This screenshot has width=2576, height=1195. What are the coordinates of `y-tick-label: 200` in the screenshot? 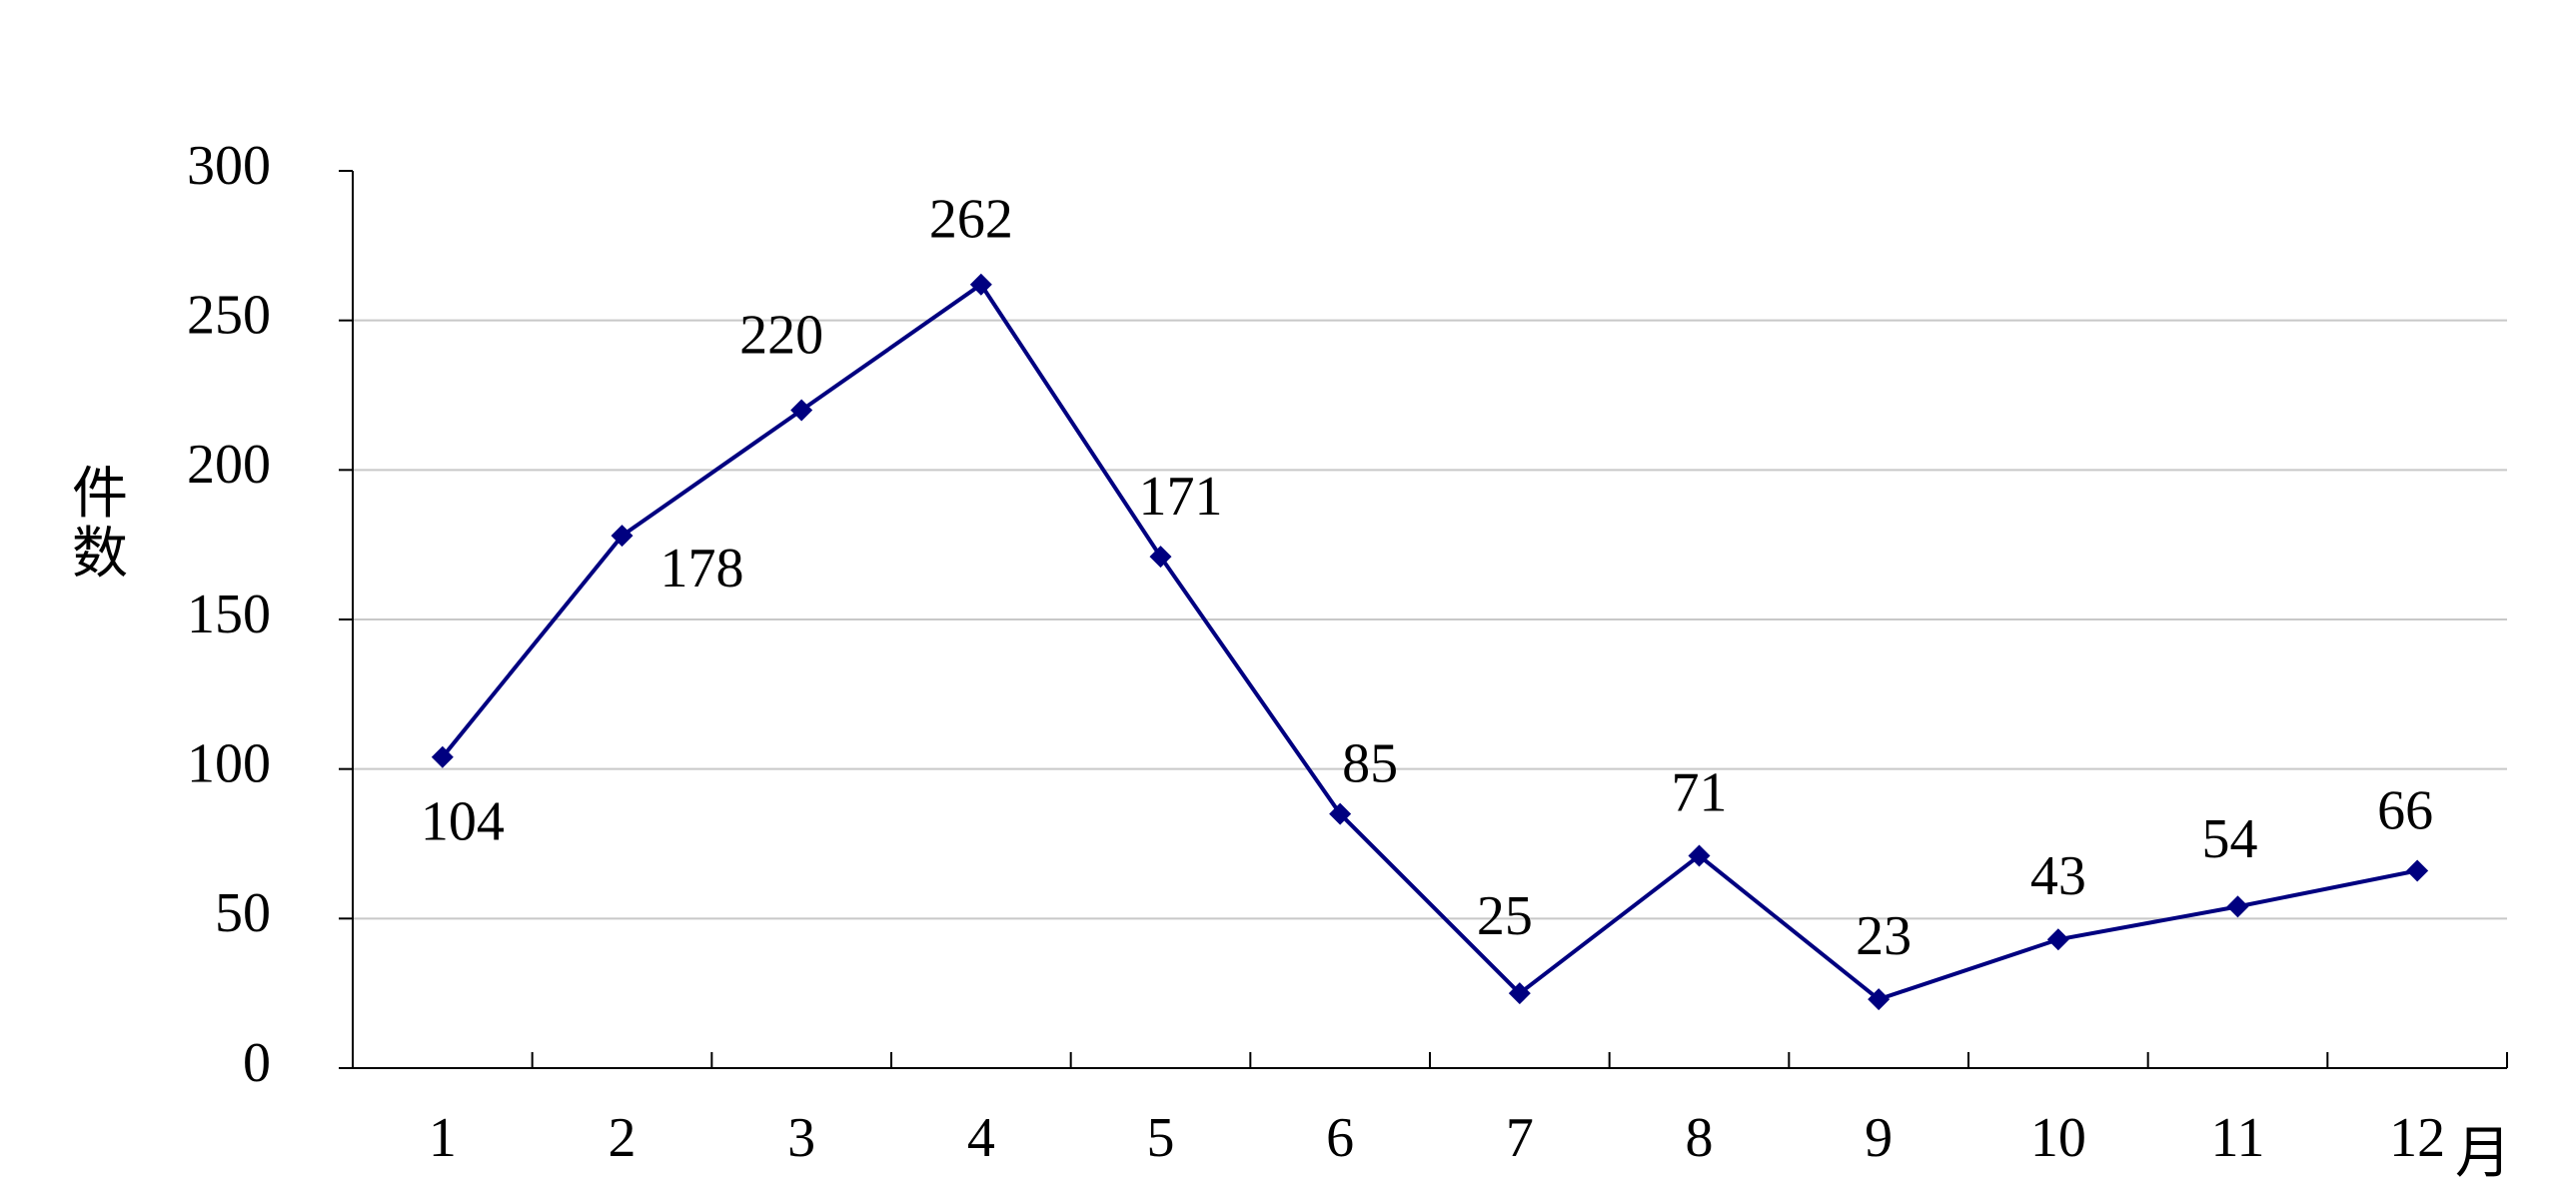 It's located at (229, 465).